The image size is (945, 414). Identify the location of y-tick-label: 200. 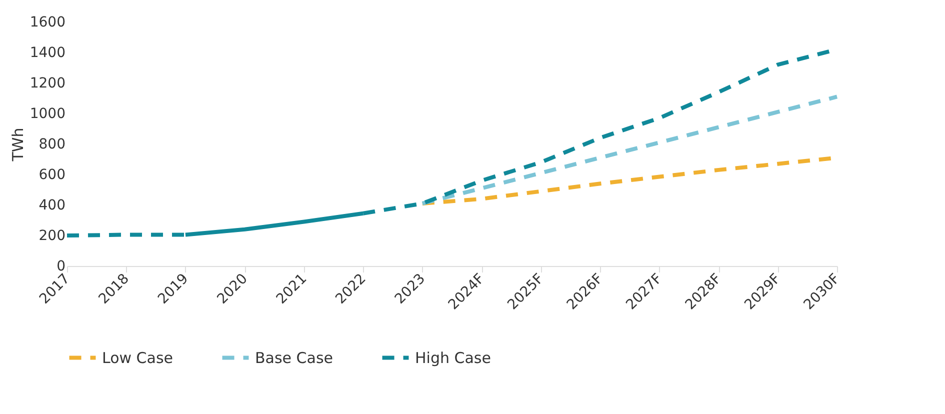
(52, 236).